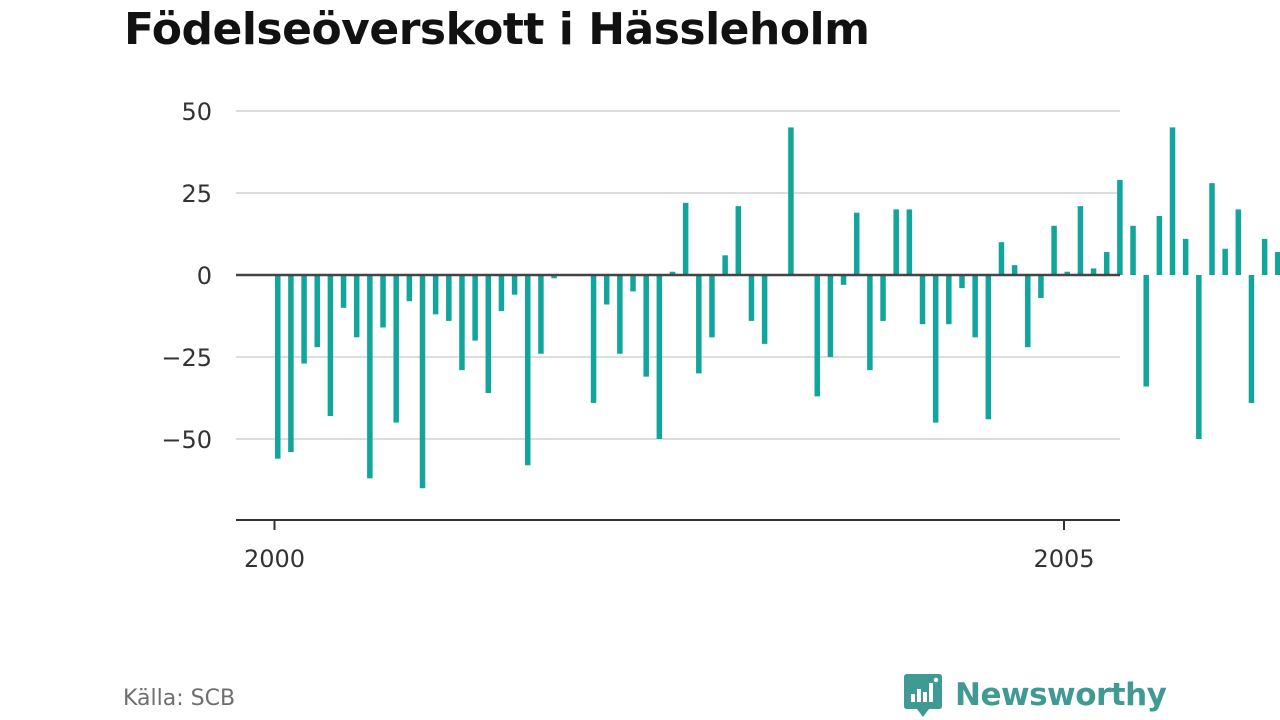 The width and height of the screenshot is (1280, 720). Describe the element at coordinates (179, 698) in the screenshot. I see `source-label: Källa: SCB` at that location.